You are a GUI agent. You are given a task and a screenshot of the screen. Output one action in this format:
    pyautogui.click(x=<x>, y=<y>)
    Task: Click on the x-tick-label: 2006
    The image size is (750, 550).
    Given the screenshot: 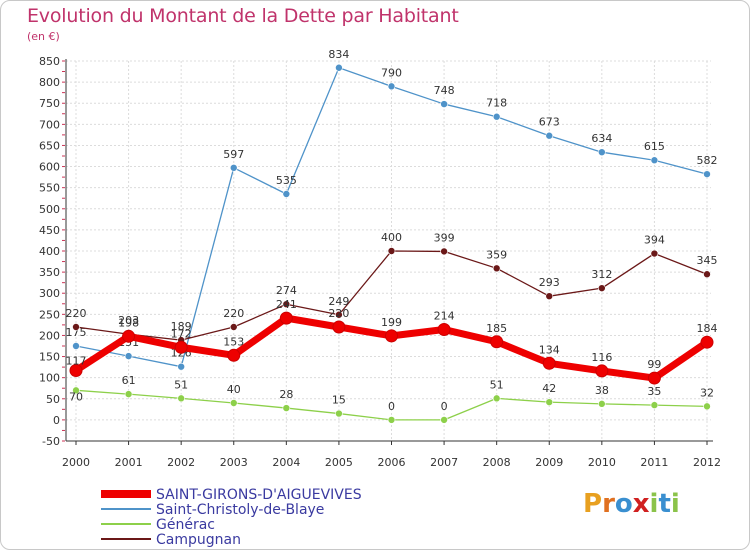 What is the action you would take?
    pyautogui.click(x=392, y=462)
    